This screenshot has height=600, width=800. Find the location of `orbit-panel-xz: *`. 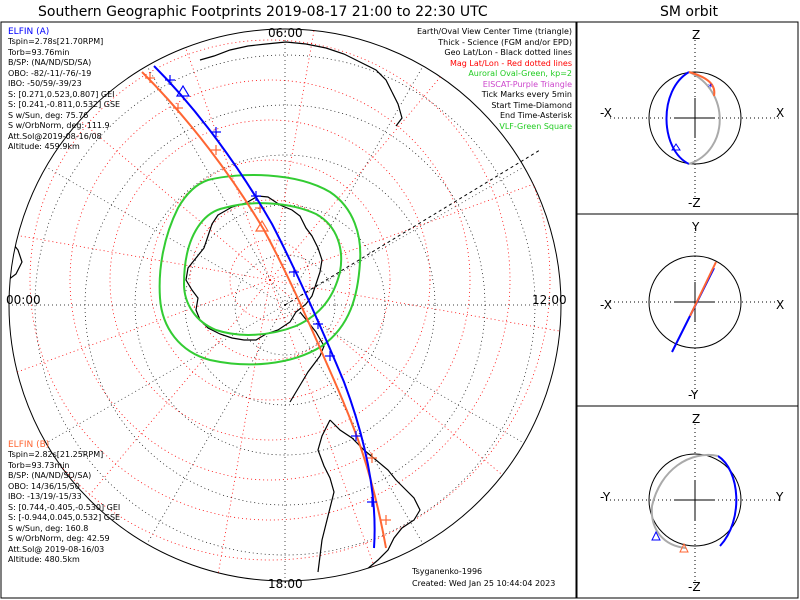

orbit-panel-xz: * is located at coordinates (695, 118).